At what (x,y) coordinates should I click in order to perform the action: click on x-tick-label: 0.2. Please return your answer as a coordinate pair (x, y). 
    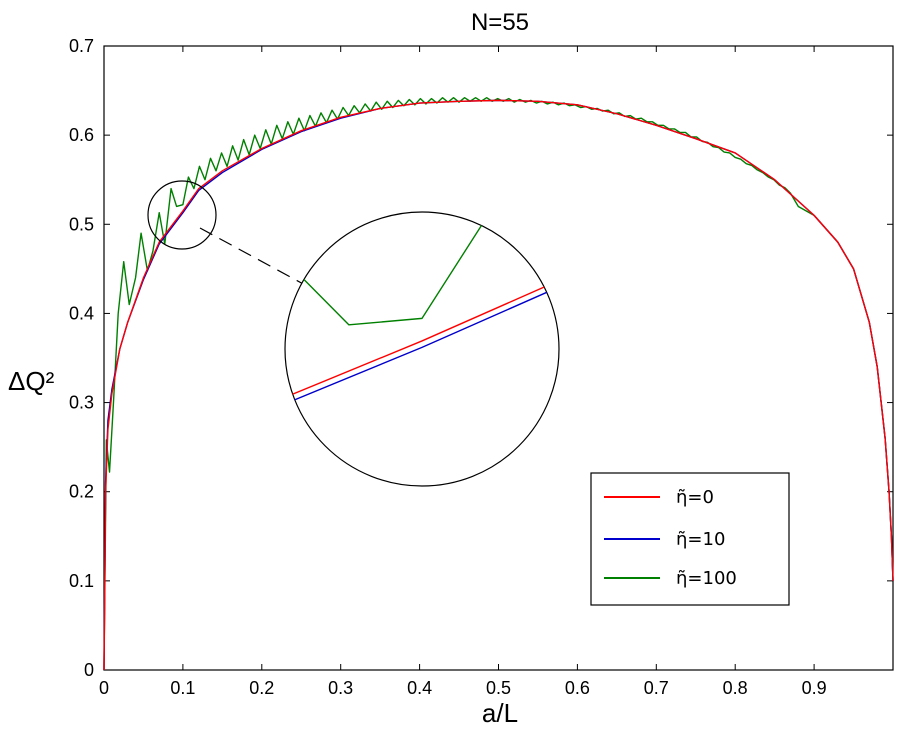
    Looking at the image, I should click on (261, 688).